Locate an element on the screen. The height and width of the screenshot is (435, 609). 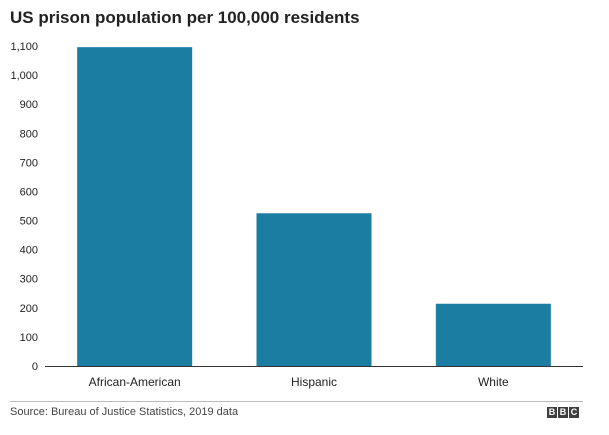
bbc-logo-letter: C is located at coordinates (574, 412).